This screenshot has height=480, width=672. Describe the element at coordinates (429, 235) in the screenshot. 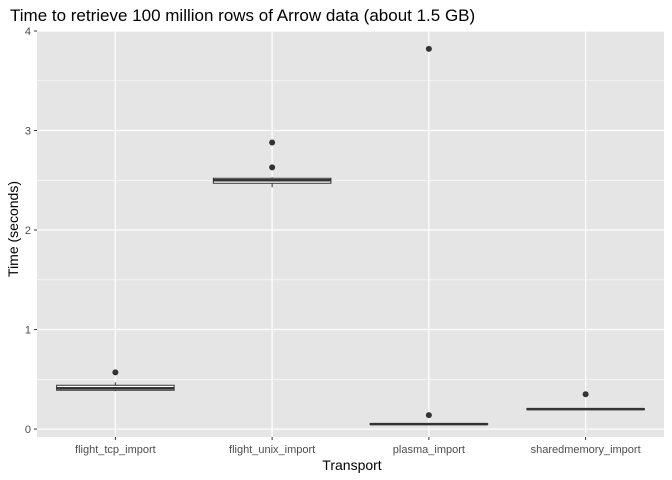

I see `box-plasma_import` at that location.